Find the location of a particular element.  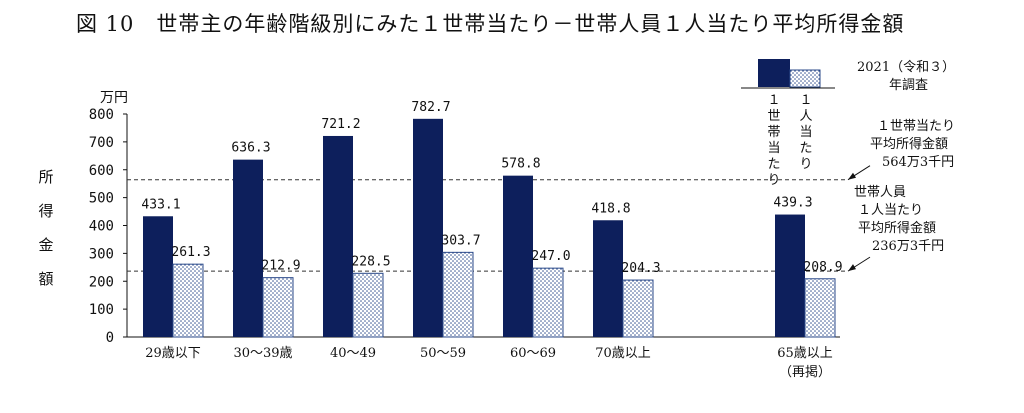

survey-note-year: 2021（令和３） is located at coordinates (906, 67).